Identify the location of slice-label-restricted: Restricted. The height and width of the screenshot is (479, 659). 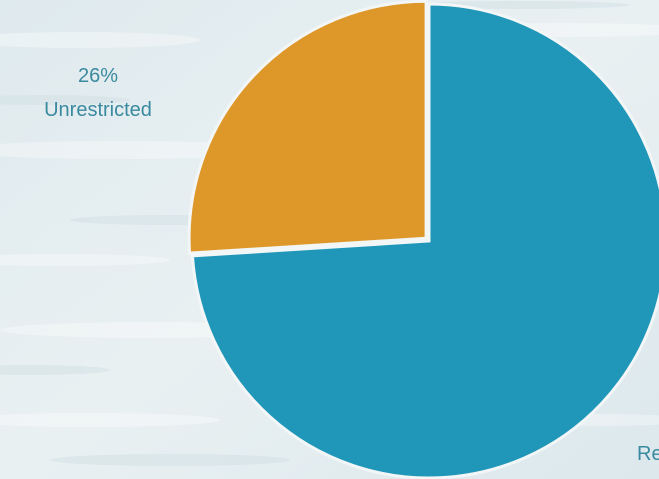
(648, 454).